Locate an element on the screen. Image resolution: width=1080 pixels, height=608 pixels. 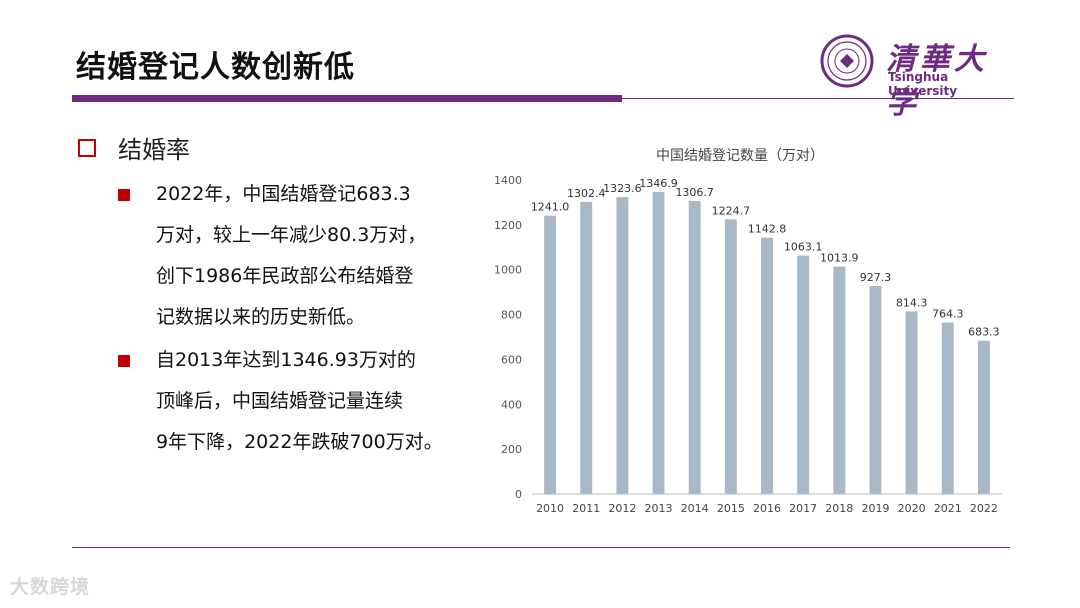
data-label: 683.3 is located at coordinates (984, 332).